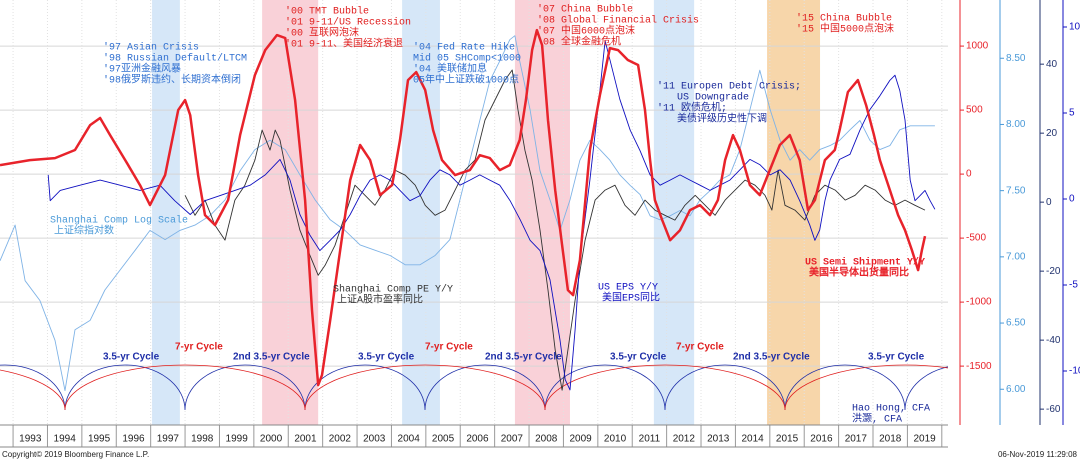 Image resolution: width=1080 pixels, height=461 pixels. What do you see at coordinates (151, 48) in the screenshot?
I see `annotation: '97 Asian Crisis` at bounding box center [151, 48].